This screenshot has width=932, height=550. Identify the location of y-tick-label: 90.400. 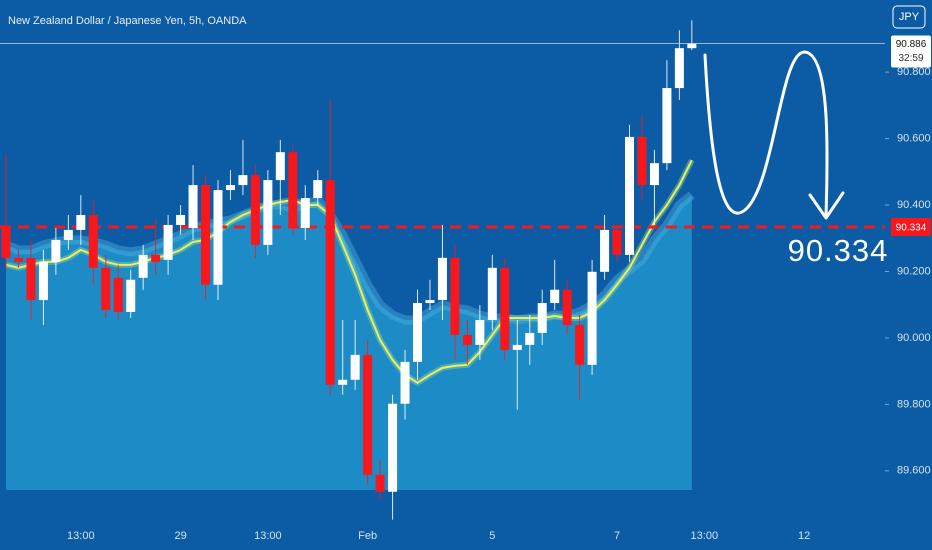
(914, 205).